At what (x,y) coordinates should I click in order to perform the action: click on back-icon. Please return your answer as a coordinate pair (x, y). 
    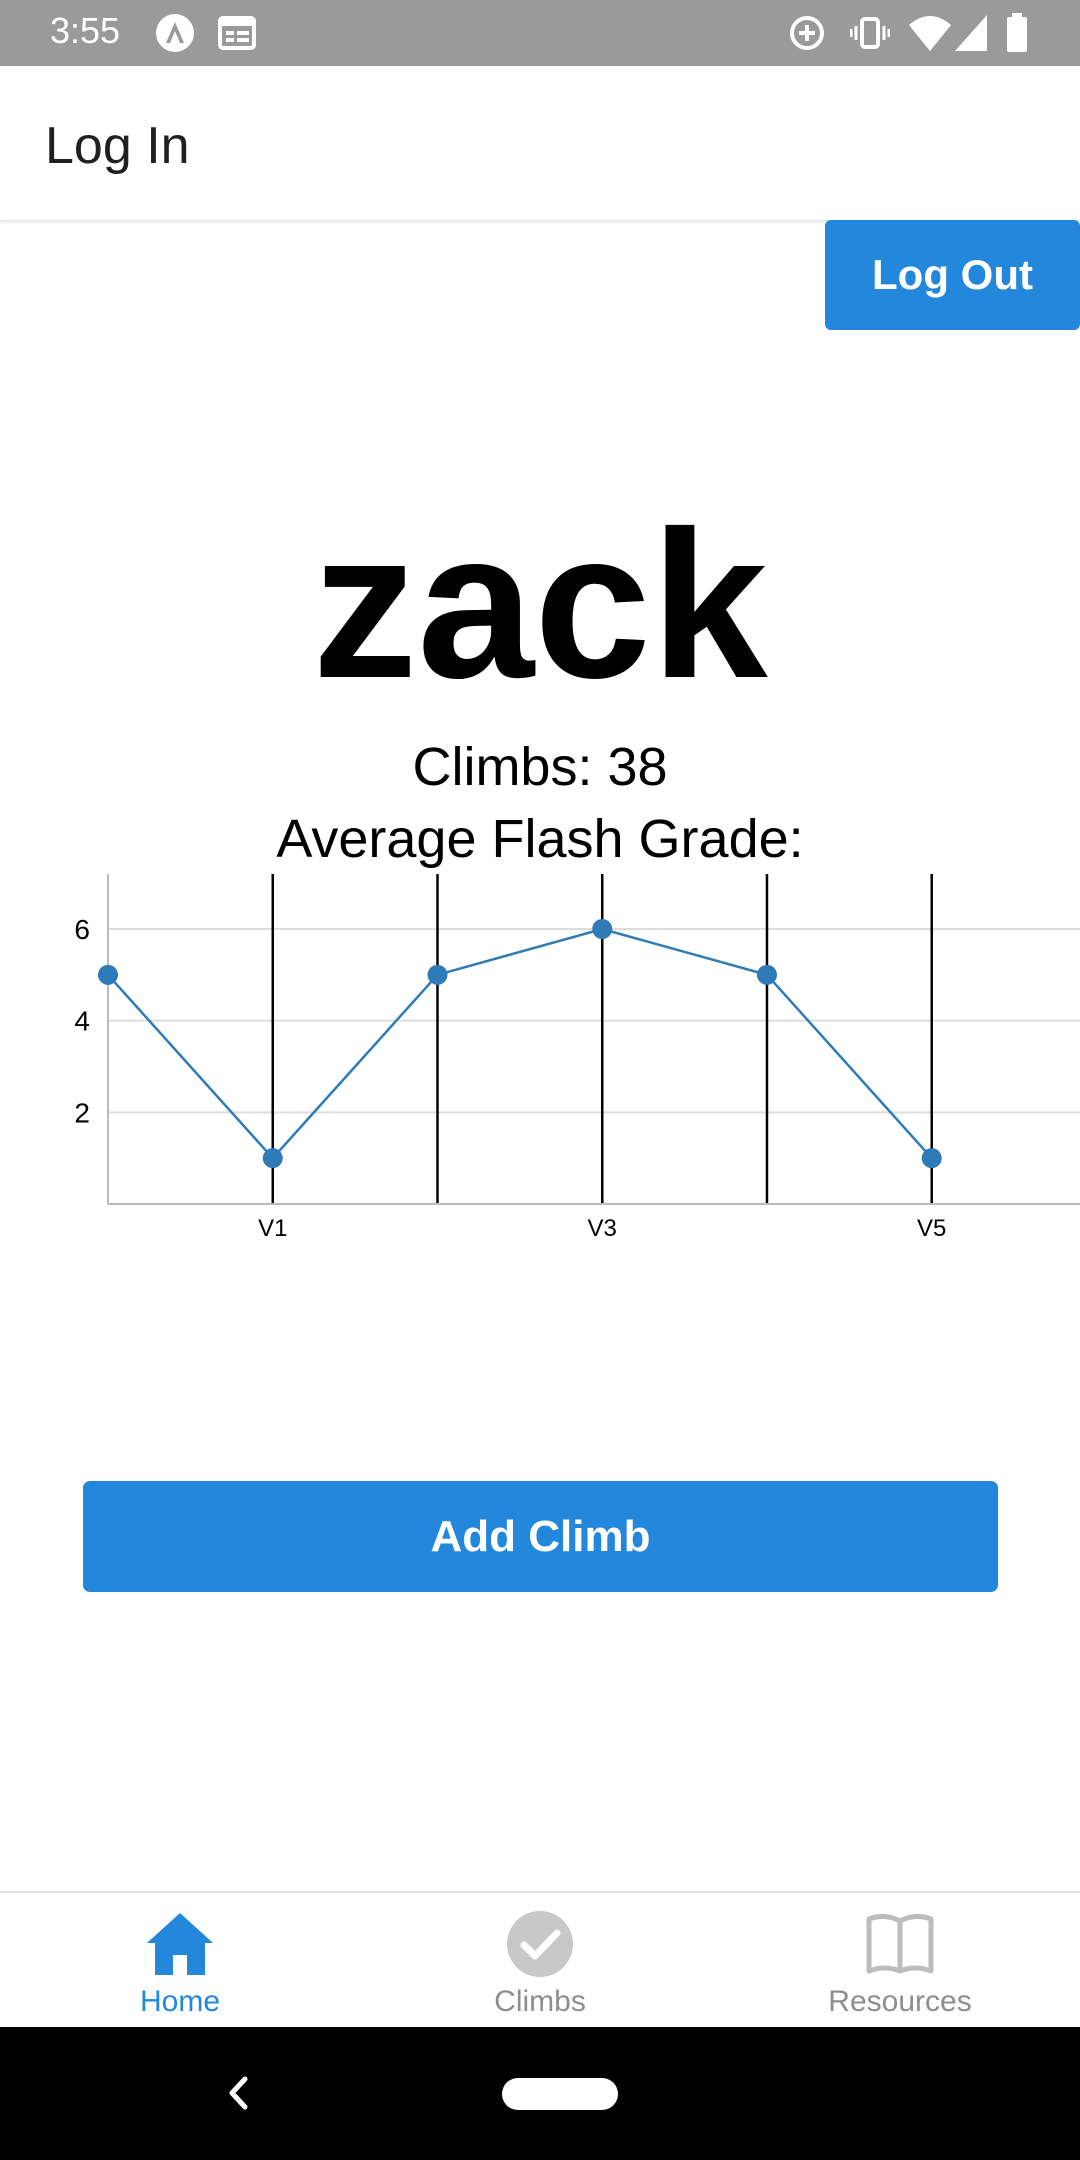
    Looking at the image, I should click on (238, 2093).